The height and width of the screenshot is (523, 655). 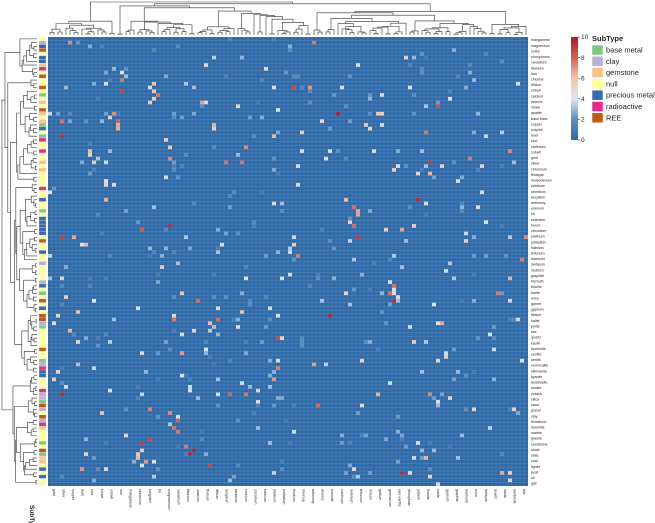 What do you see at coordinates (538, 231) in the screenshot?
I see `row-label: zirconium` at bounding box center [538, 231].